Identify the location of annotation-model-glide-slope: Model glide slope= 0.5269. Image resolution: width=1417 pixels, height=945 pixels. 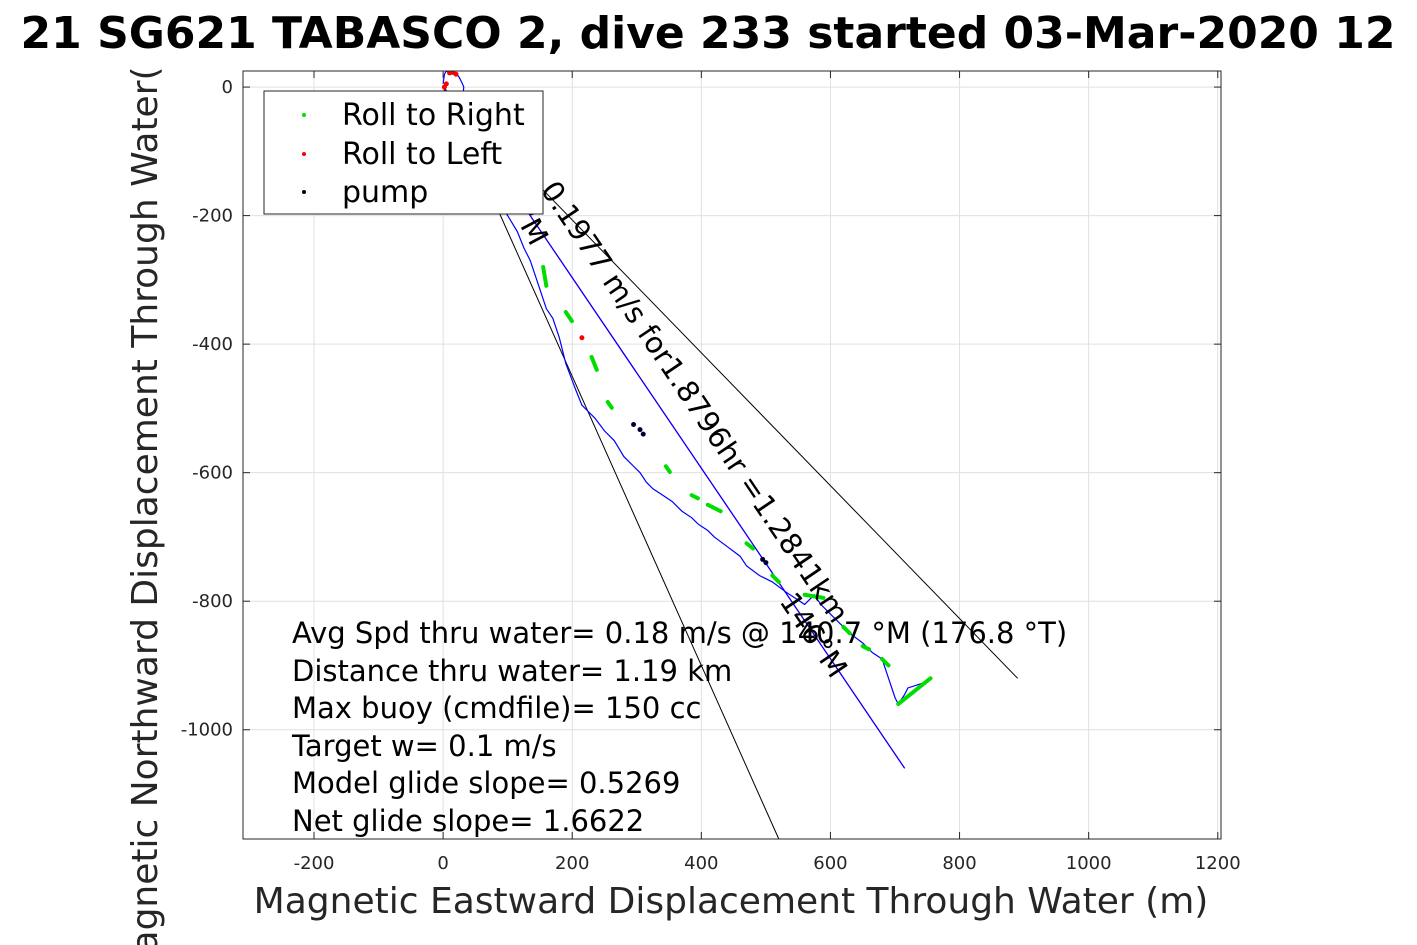
(486, 783).